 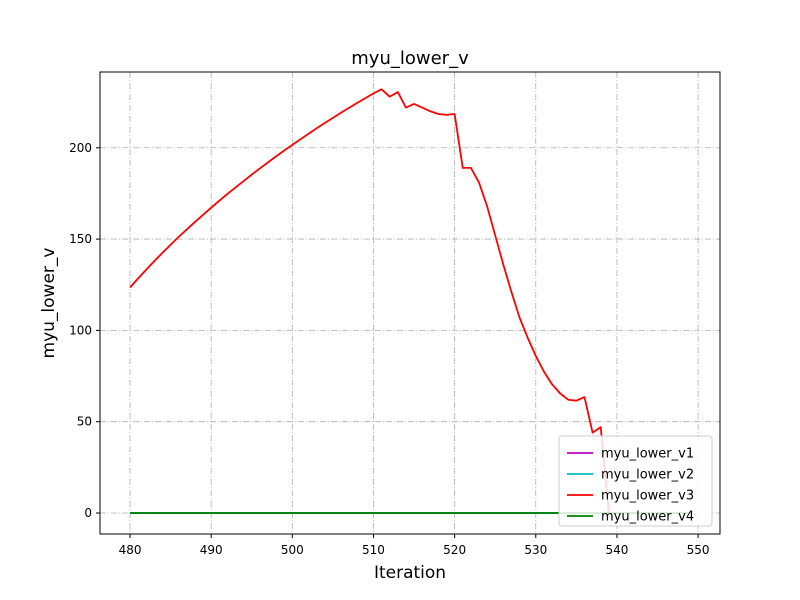 What do you see at coordinates (454, 550) in the screenshot?
I see `x-tick-label: 520` at bounding box center [454, 550].